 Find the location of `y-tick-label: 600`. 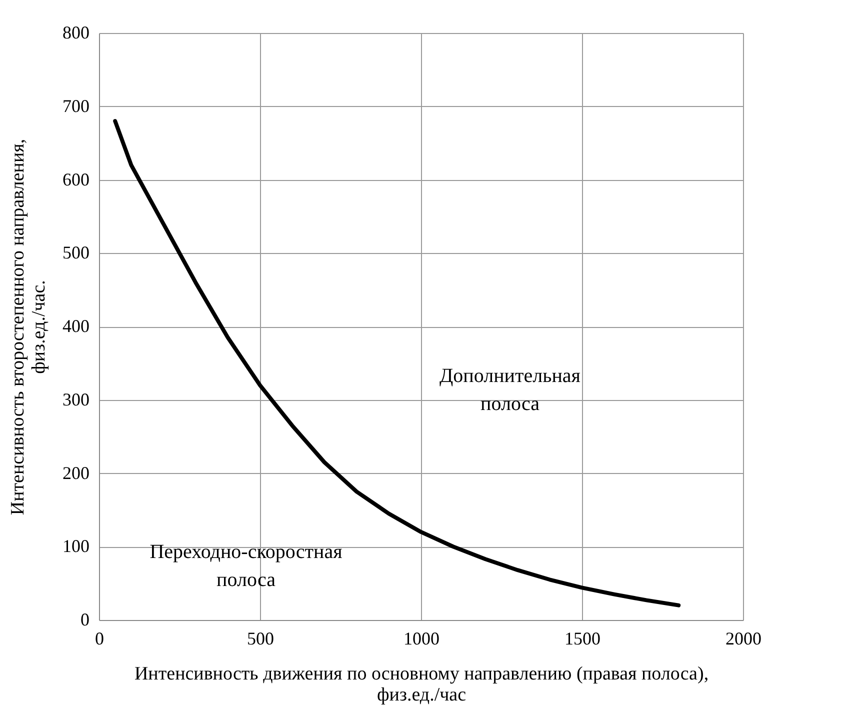

y-tick-label: 600 is located at coordinates (76, 179).